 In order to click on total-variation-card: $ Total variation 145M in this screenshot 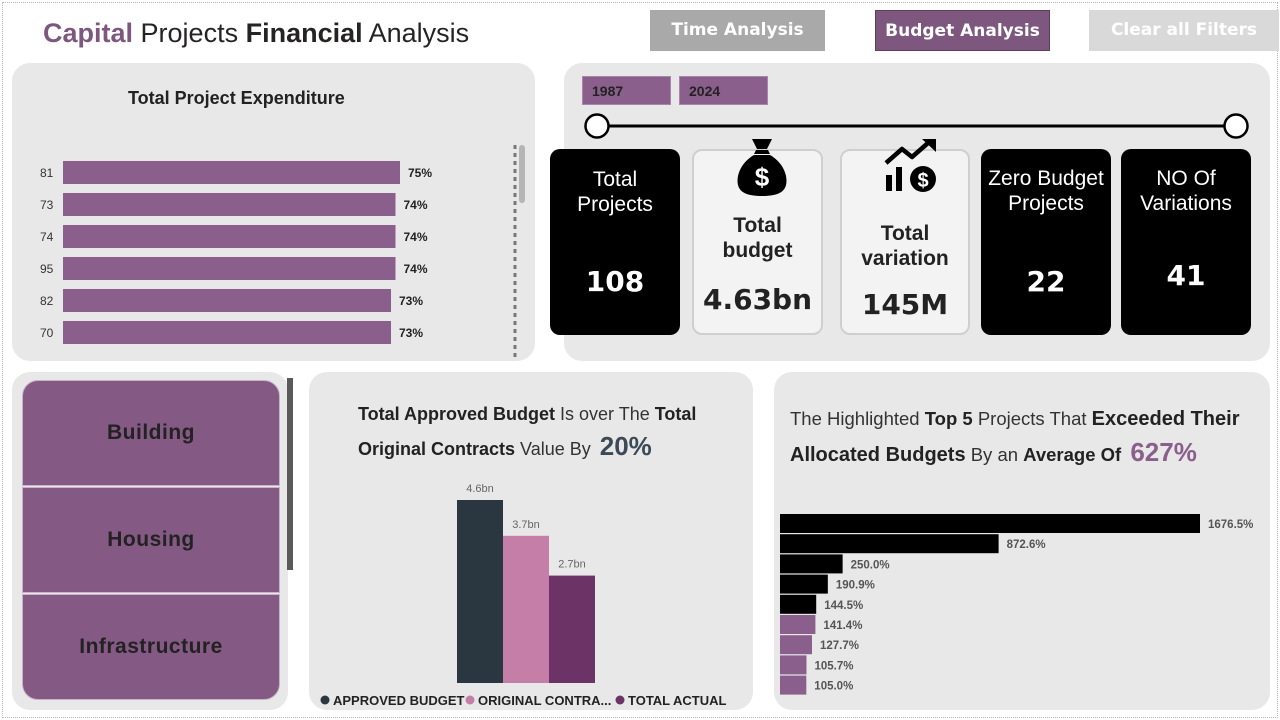, I will do `click(905, 237)`.